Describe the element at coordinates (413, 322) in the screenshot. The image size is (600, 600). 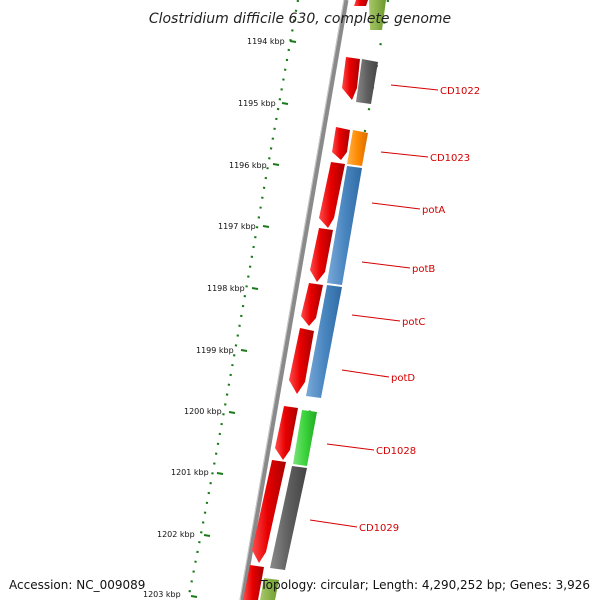
I see `gene-label-potc: potC` at that location.